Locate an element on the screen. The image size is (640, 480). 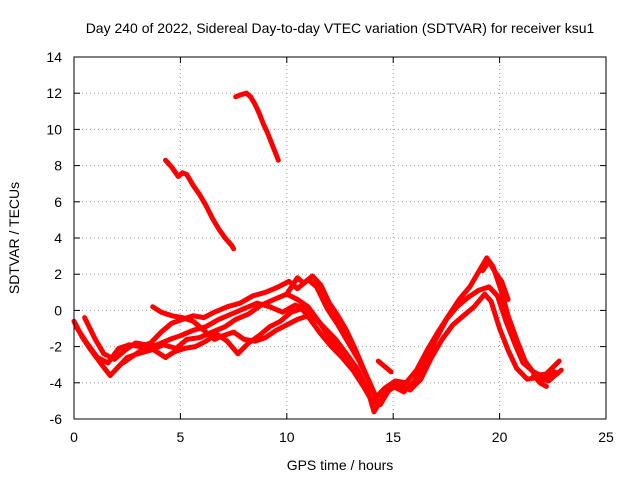
y-tick-label: 2 is located at coordinates (58, 274).